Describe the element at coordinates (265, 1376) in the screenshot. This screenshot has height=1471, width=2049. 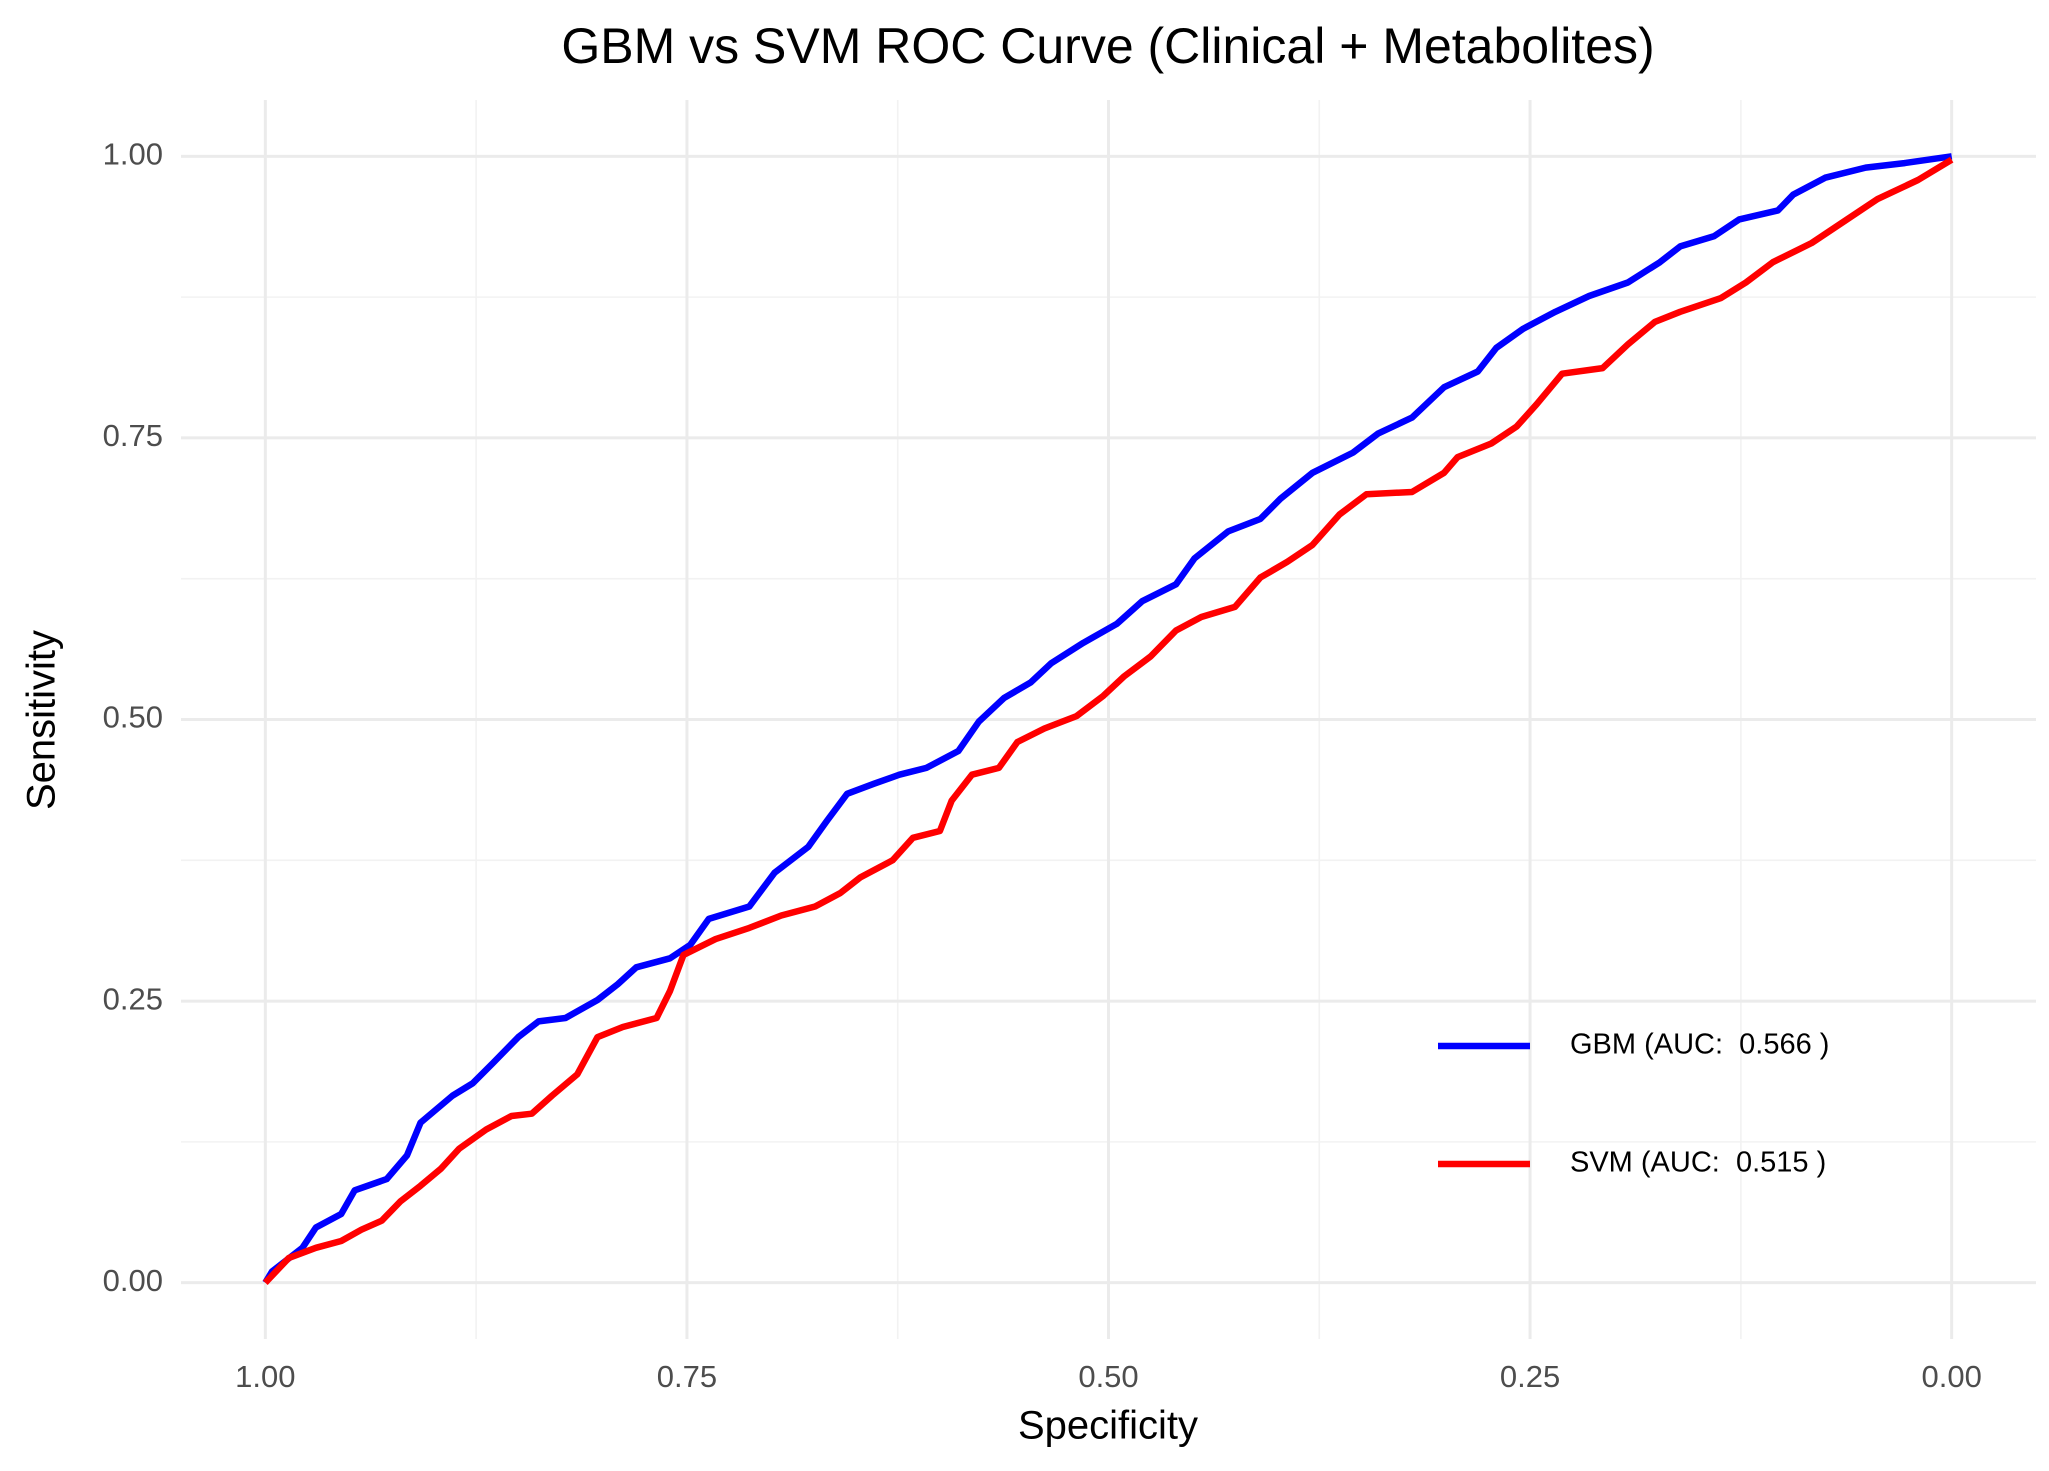
I see `x-tick-label: 1.00` at that location.